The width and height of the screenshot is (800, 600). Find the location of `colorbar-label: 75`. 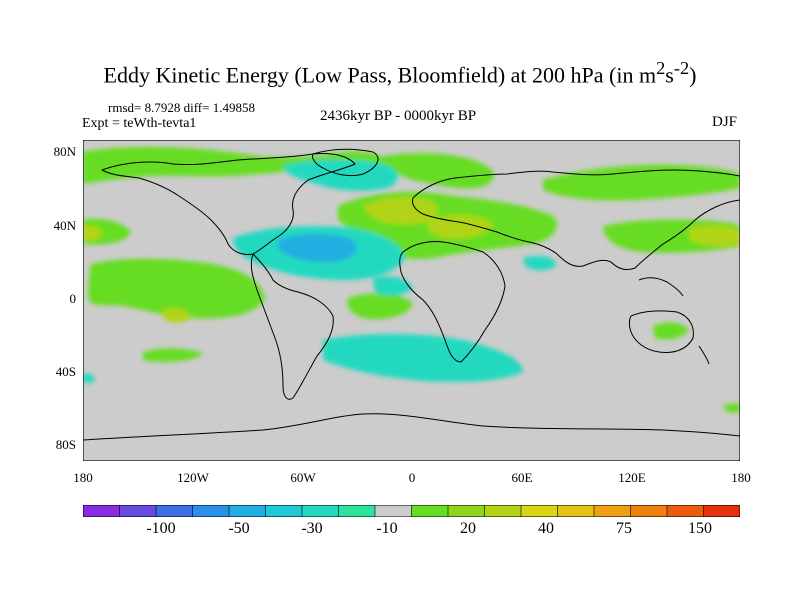

colorbar-label: 75 is located at coordinates (624, 528).